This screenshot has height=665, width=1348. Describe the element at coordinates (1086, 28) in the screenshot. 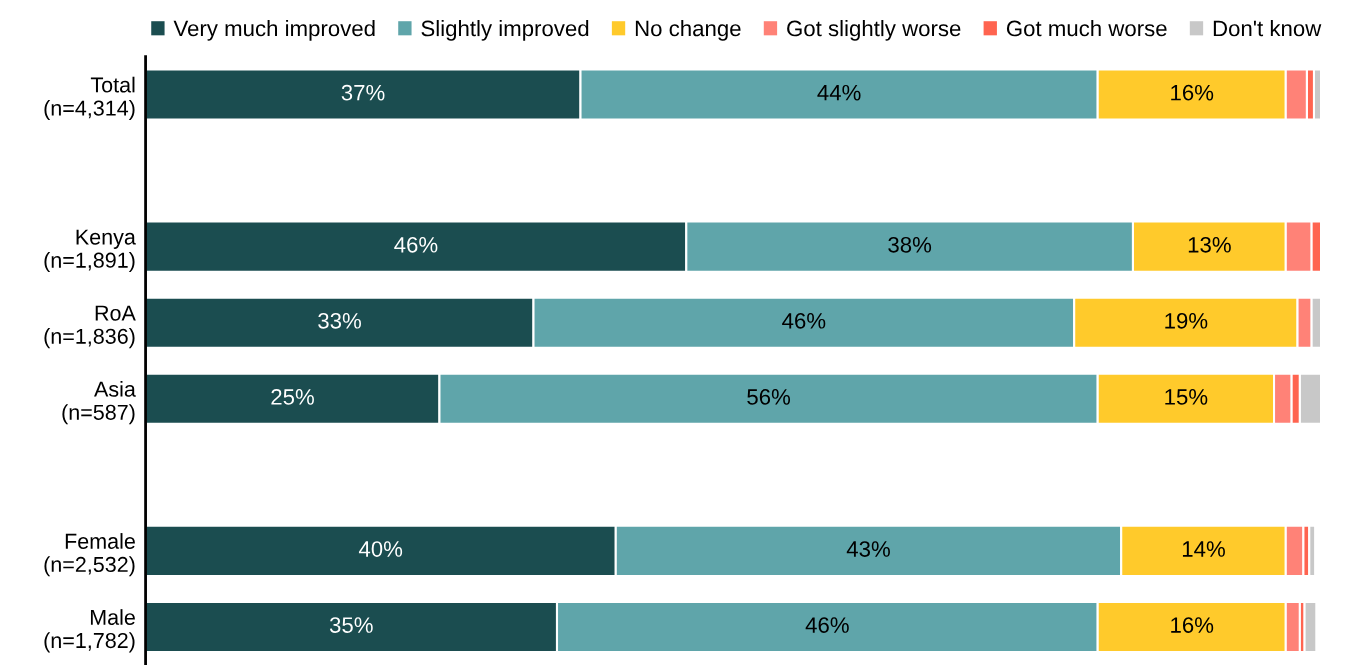

I see `legend-label: Got much worse` at that location.